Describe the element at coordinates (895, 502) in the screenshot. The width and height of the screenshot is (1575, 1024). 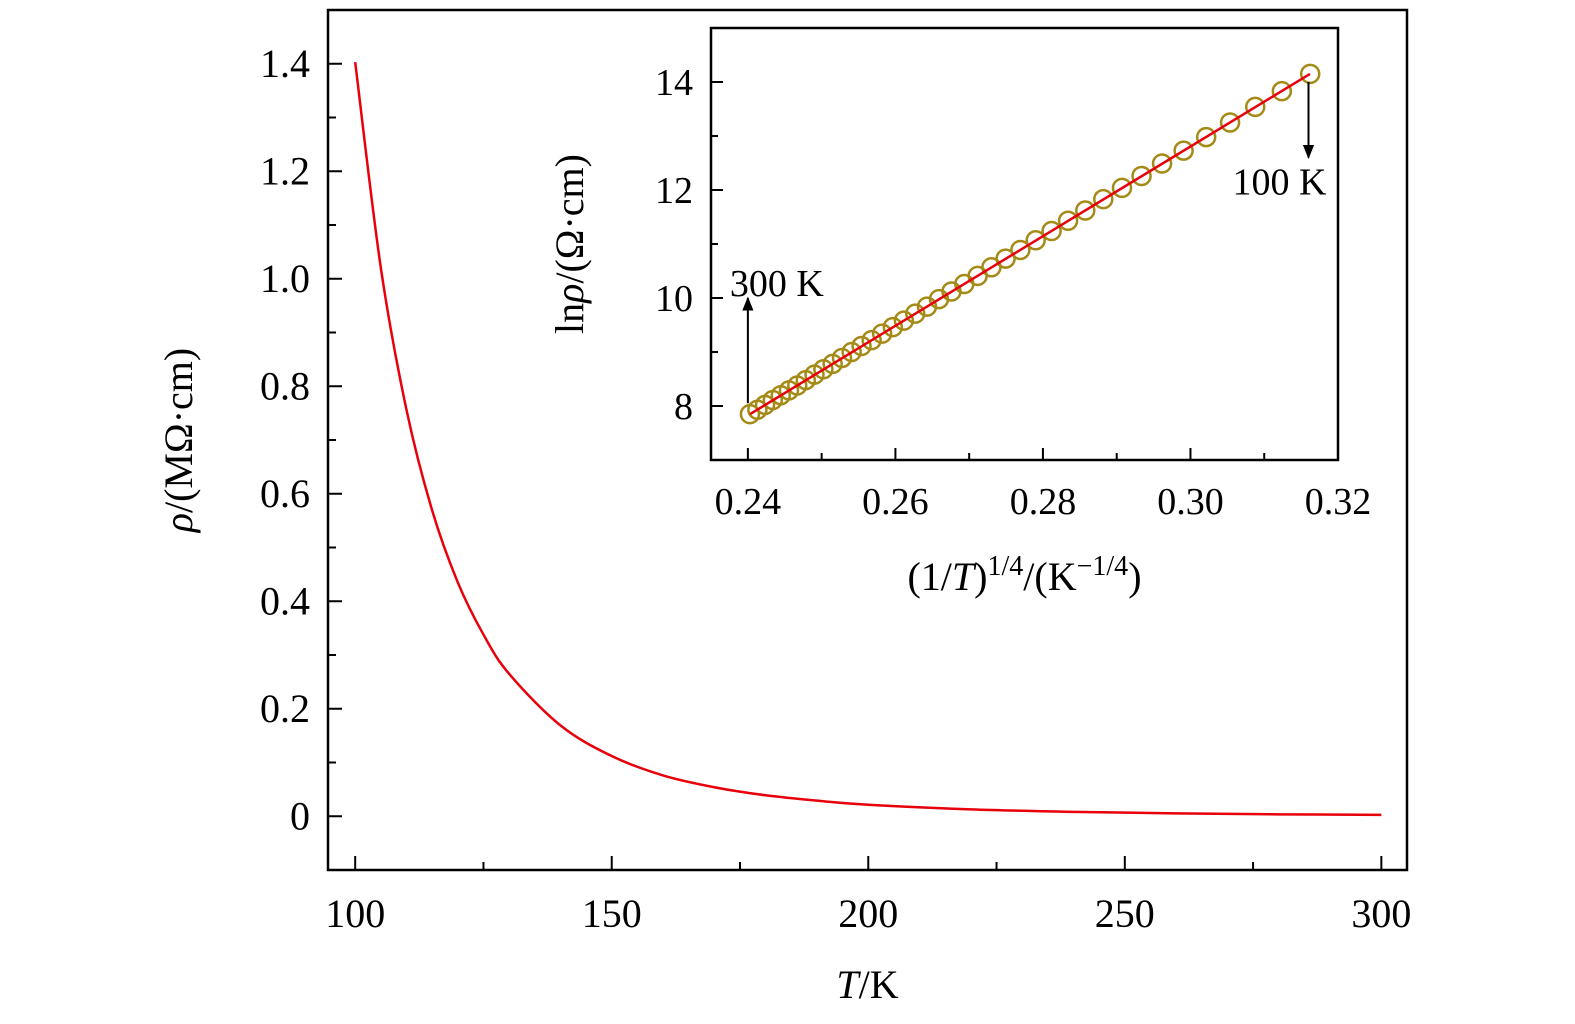
I see `x-tick-label: 0.26` at that location.